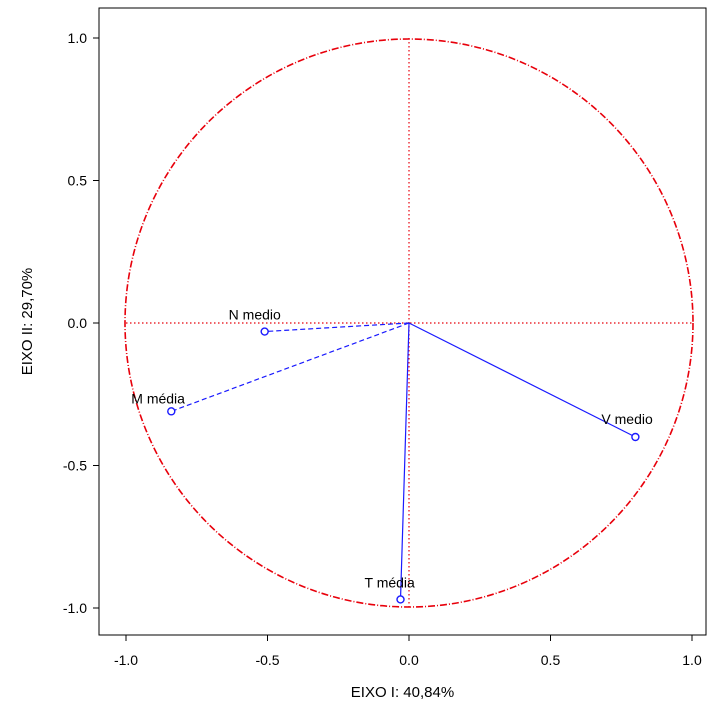  I want to click on x-tick-label: 0.0, so click(409, 660).